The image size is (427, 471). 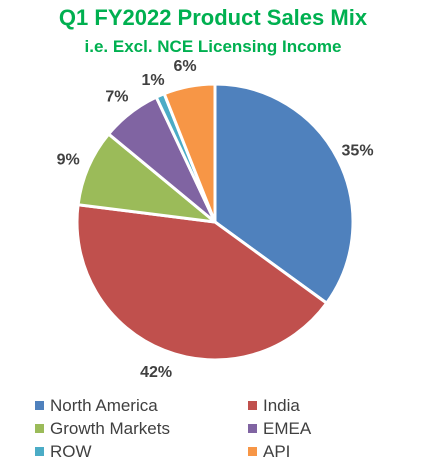 I want to click on chart-title: Q1 FY2022 Product Sales Mix, so click(x=213, y=17).